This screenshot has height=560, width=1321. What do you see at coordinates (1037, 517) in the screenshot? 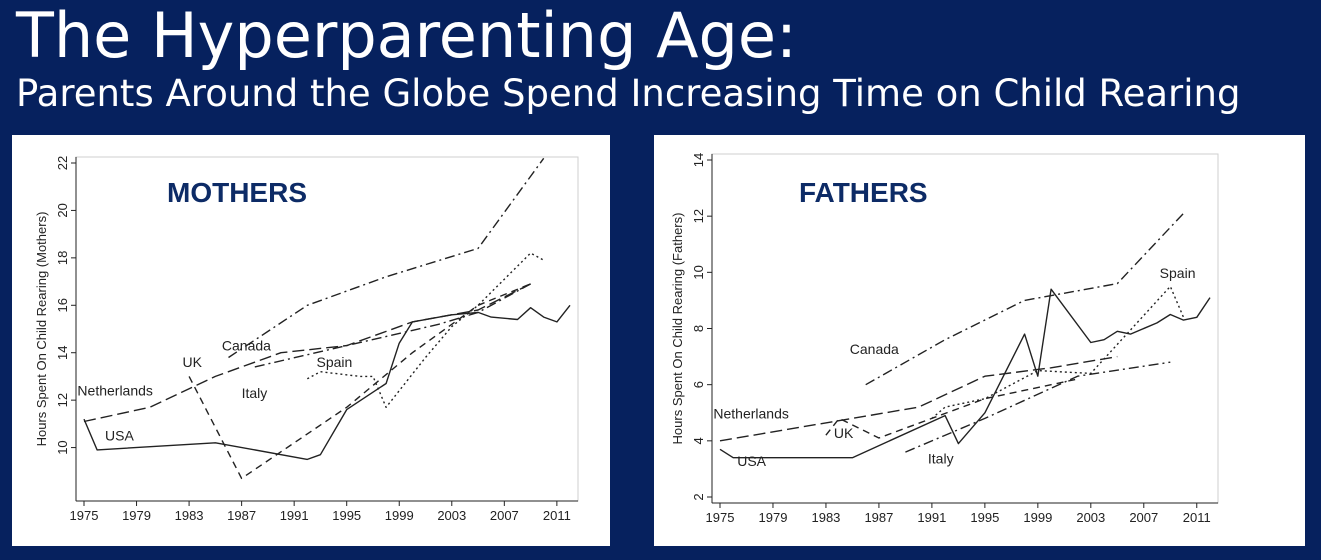
I see `fathers-x-tick-label: 1999` at bounding box center [1037, 517].